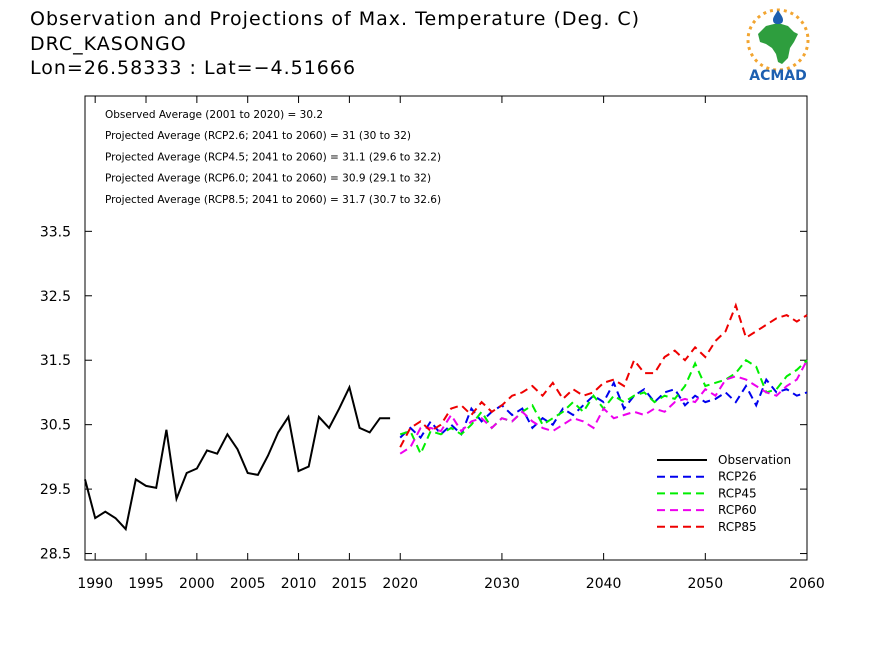 This screenshot has height=659, width=879. What do you see at coordinates (604, 584) in the screenshot?
I see `x-tick-label: 2040` at bounding box center [604, 584].